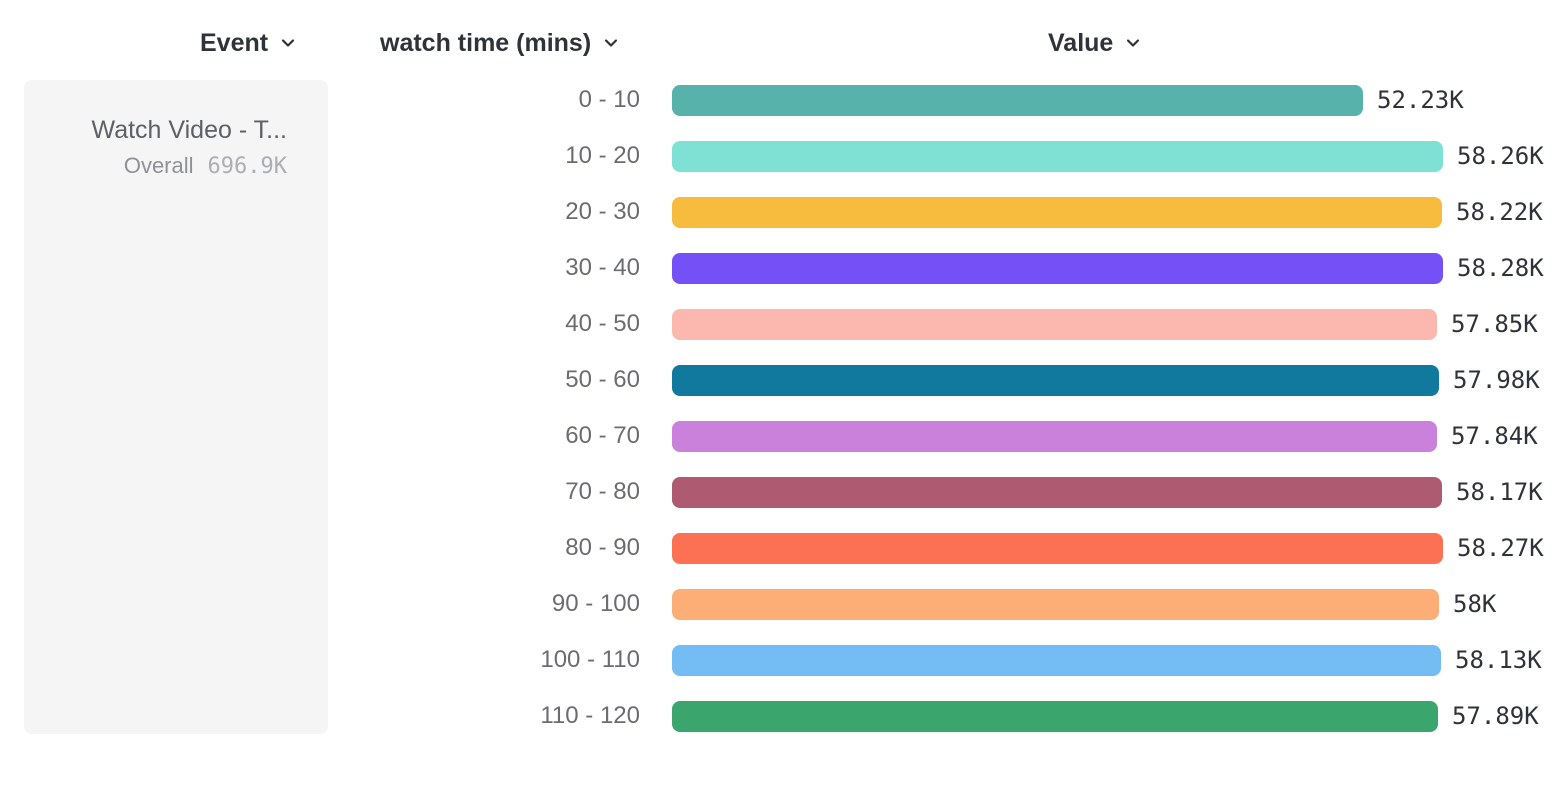  What do you see at coordinates (1496, 380) in the screenshot?
I see `bar-value: 57.98K` at bounding box center [1496, 380].